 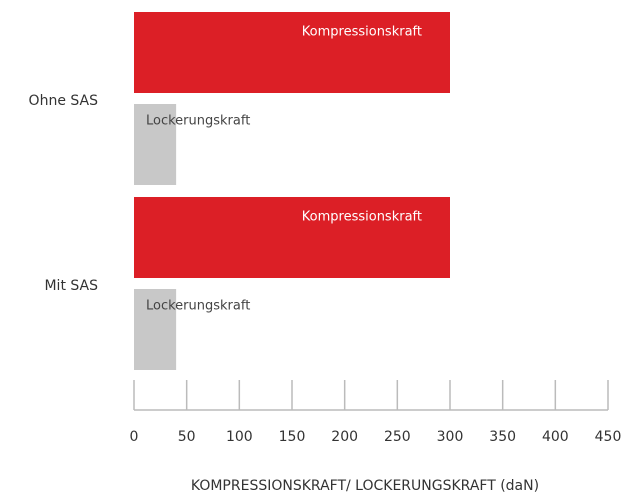 What do you see at coordinates (344, 437) in the screenshot?
I see `x-tick-label: 200` at bounding box center [344, 437].